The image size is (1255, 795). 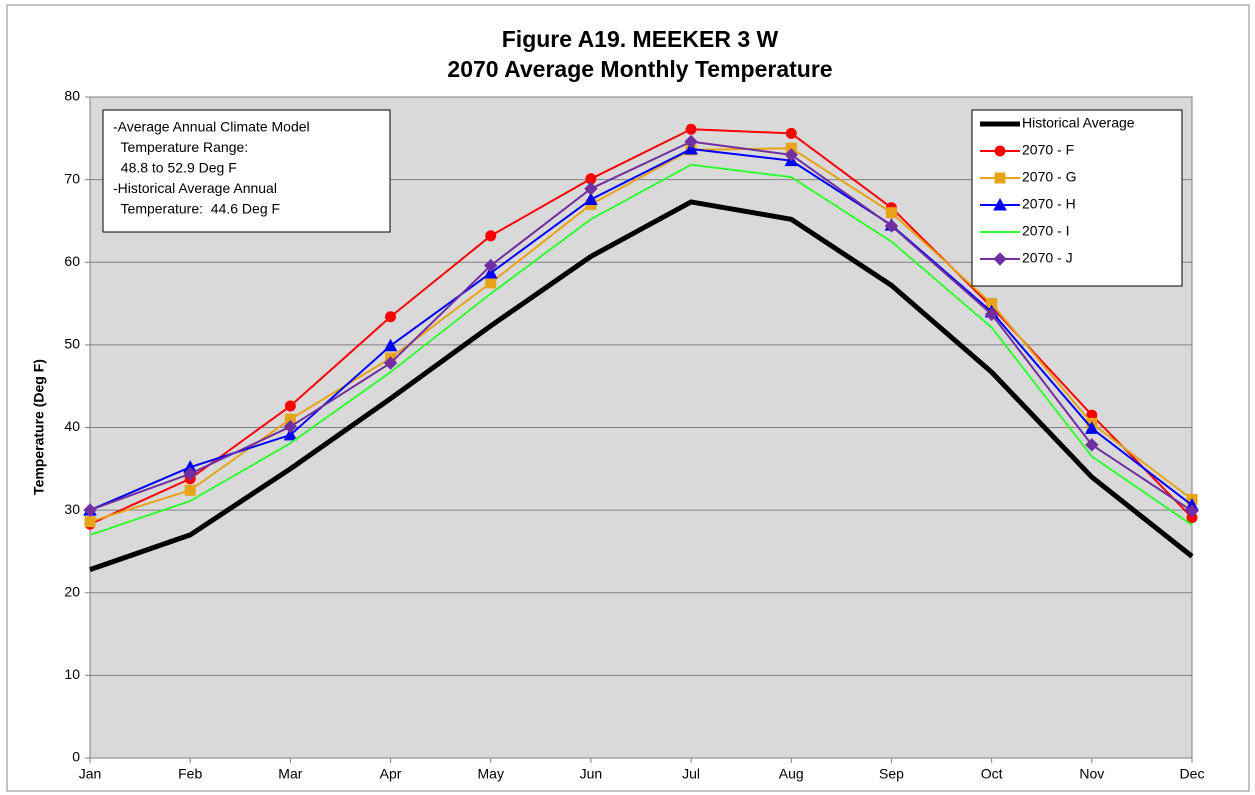 I want to click on x-tick-label: May, so click(x=491, y=774).